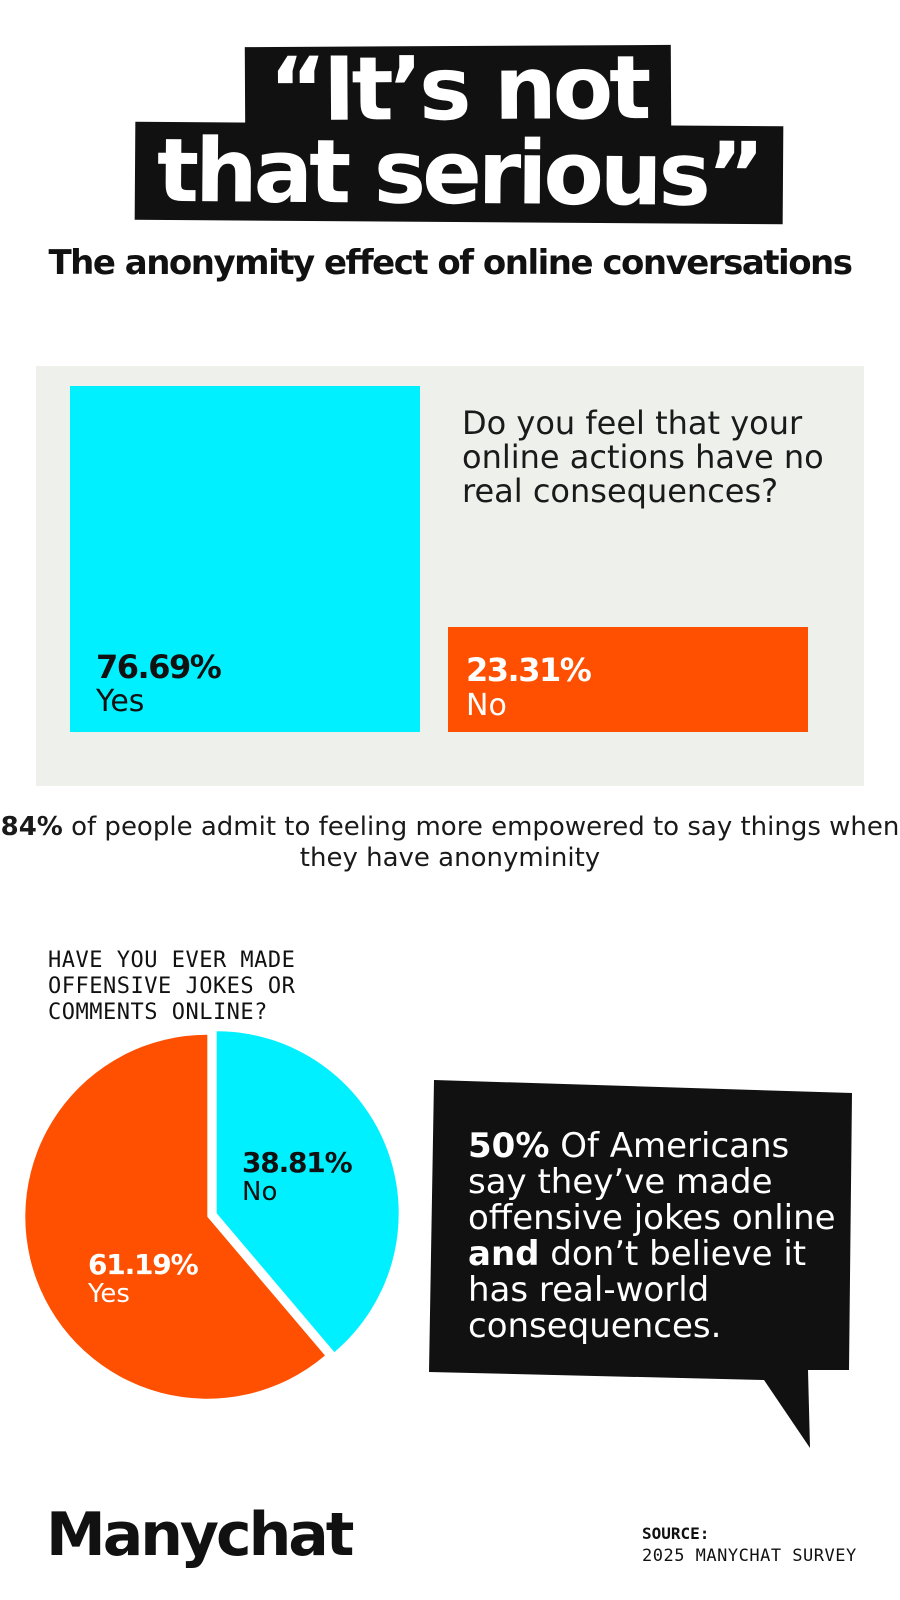 Image resolution: width=900 pixels, height=1600 pixels. What do you see at coordinates (108, 1294) in the screenshot?
I see `pie-category-label-yes: Yes` at bounding box center [108, 1294].